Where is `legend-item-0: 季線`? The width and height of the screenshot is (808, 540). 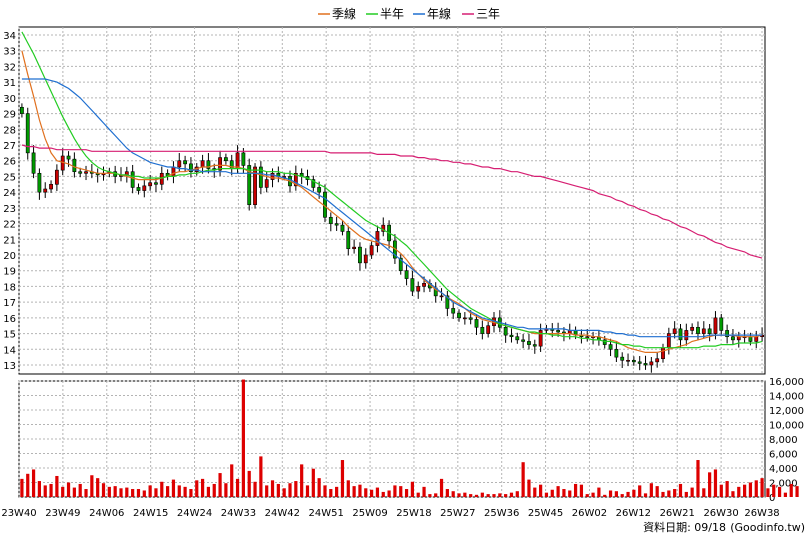 legend-item-0: 季線 is located at coordinates (337, 13).